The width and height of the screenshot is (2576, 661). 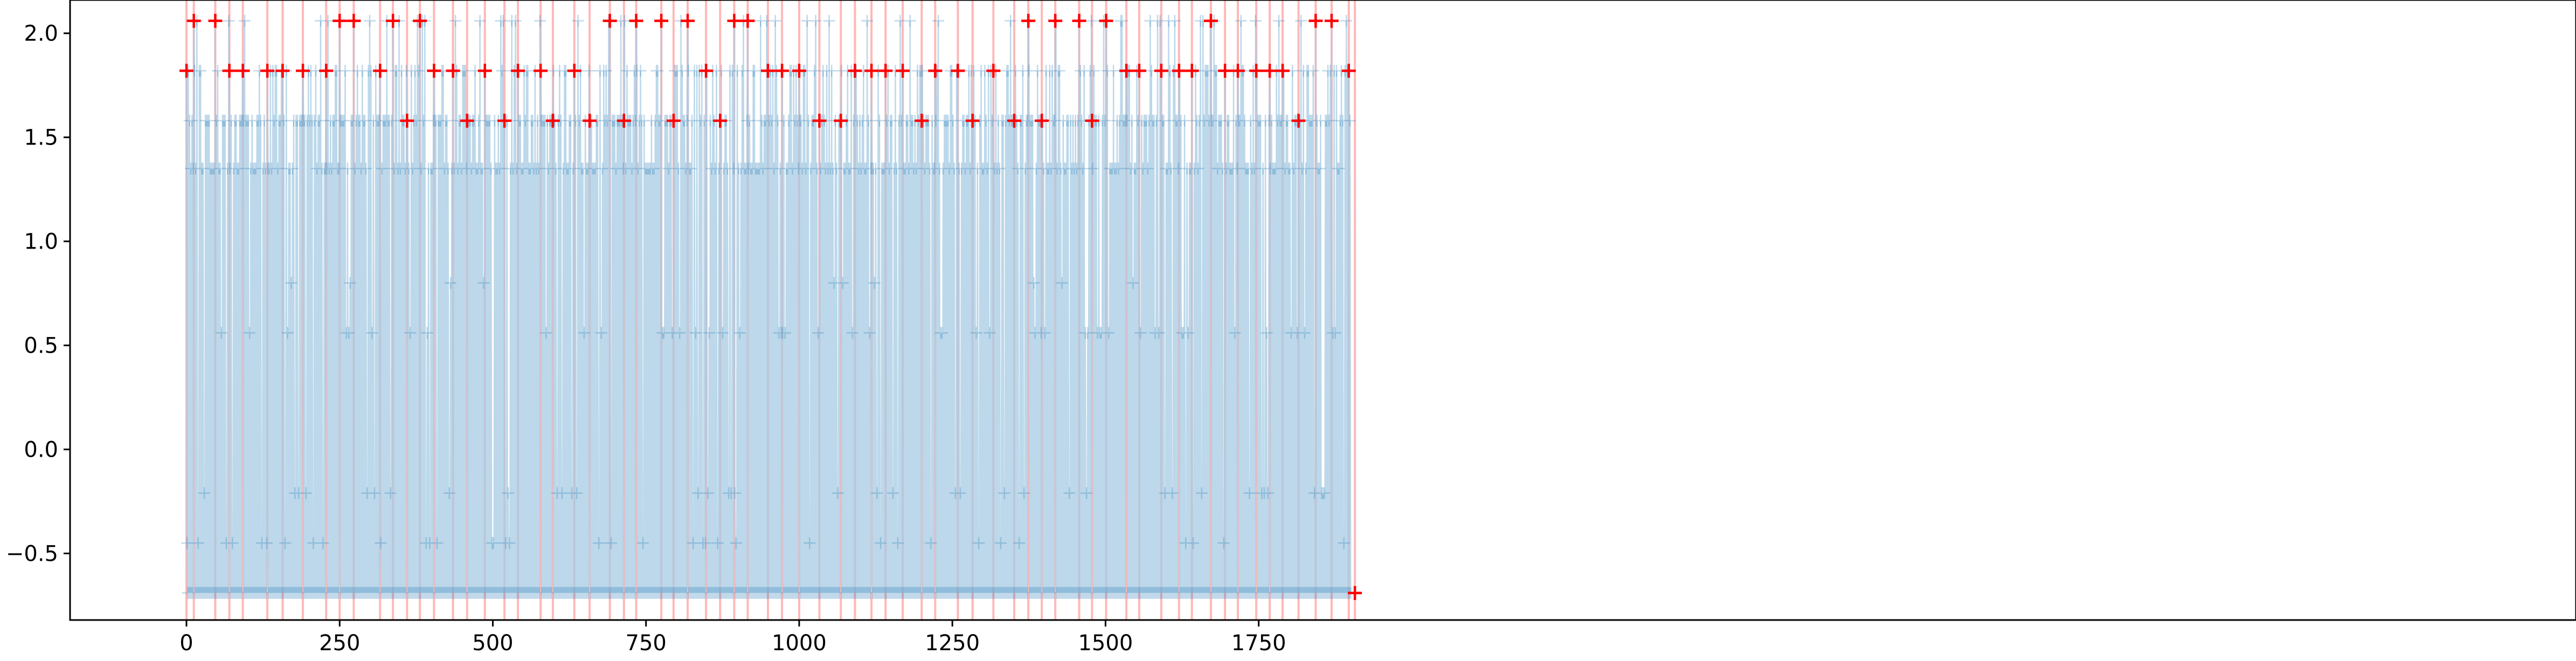 What do you see at coordinates (32, 554) in the screenshot?
I see `y-tick-label: −0.5` at bounding box center [32, 554].